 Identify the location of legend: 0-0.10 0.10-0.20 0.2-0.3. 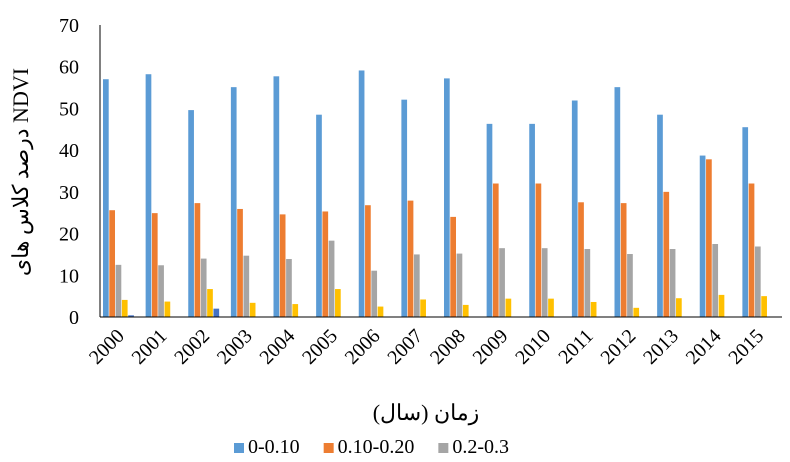
(371, 447).